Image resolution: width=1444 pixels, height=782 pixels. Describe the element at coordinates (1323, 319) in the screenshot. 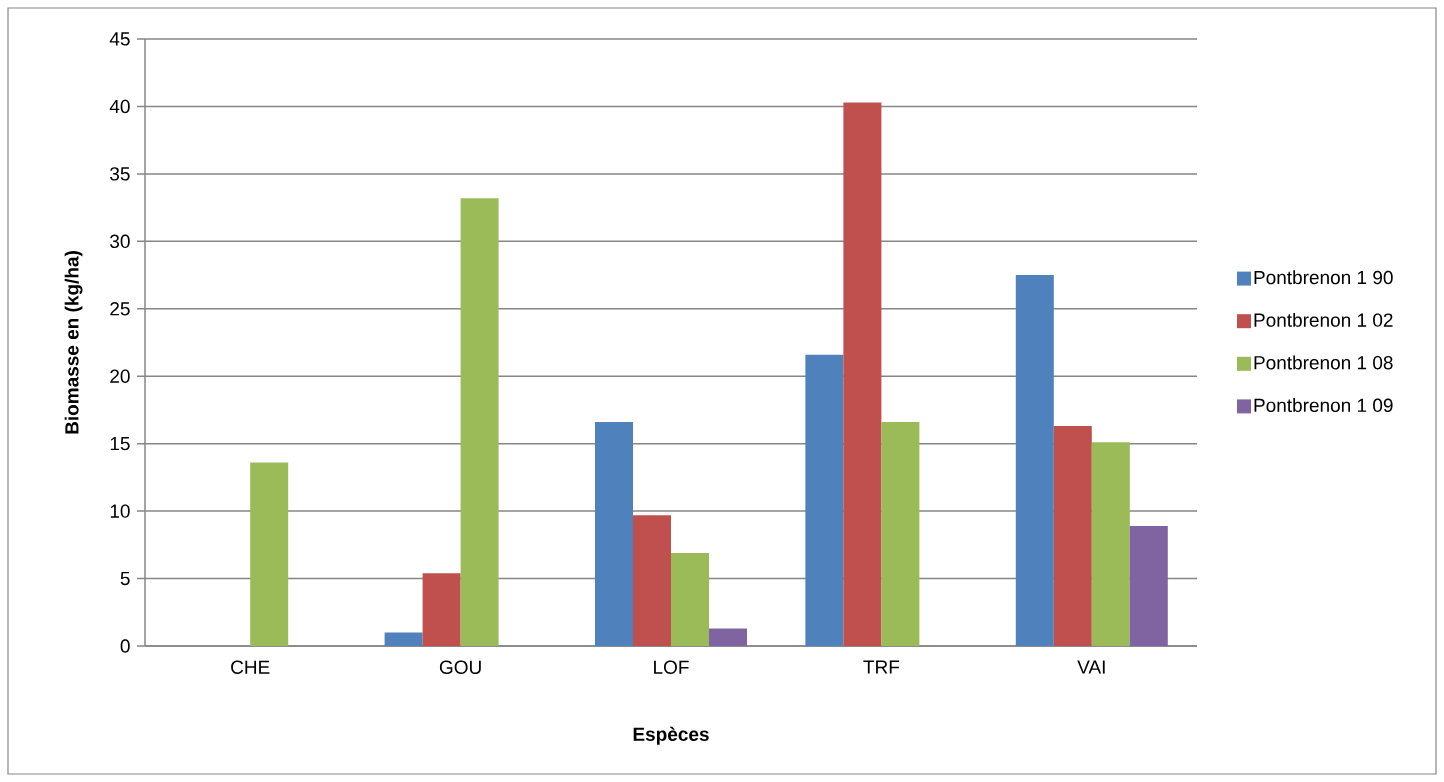

I see `legend-label: Pontbrenon 1 02` at that location.